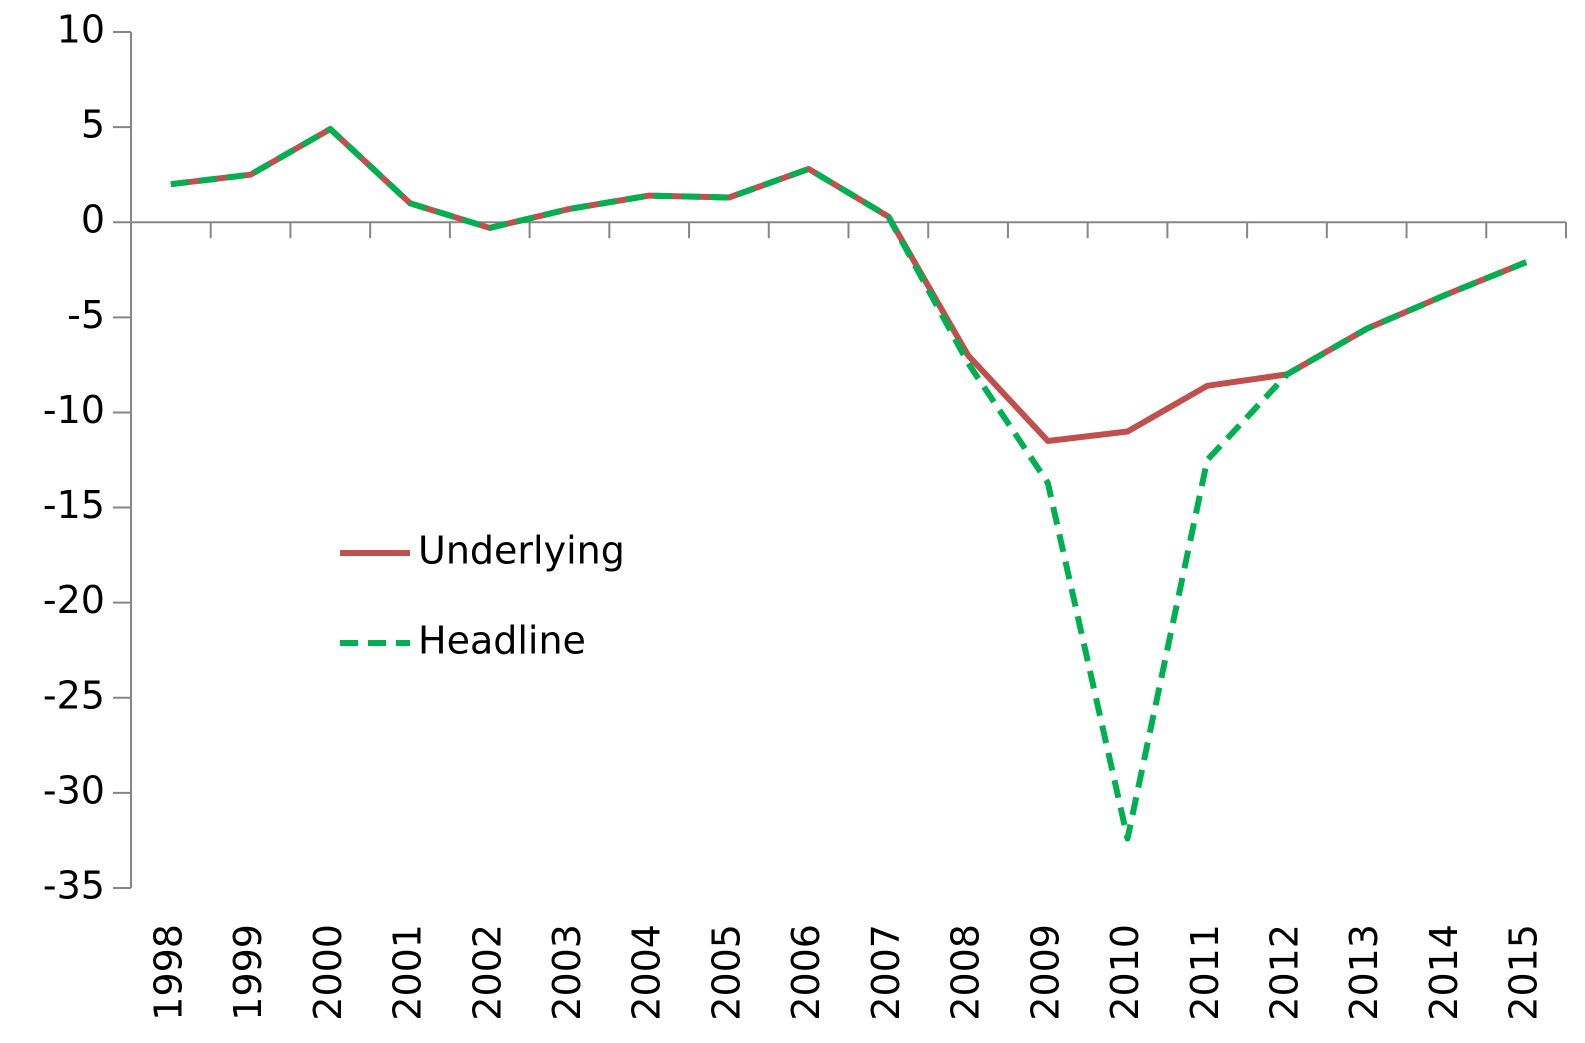 The image size is (1585, 1043). I want to click on y-tick-label: -25, so click(74, 695).